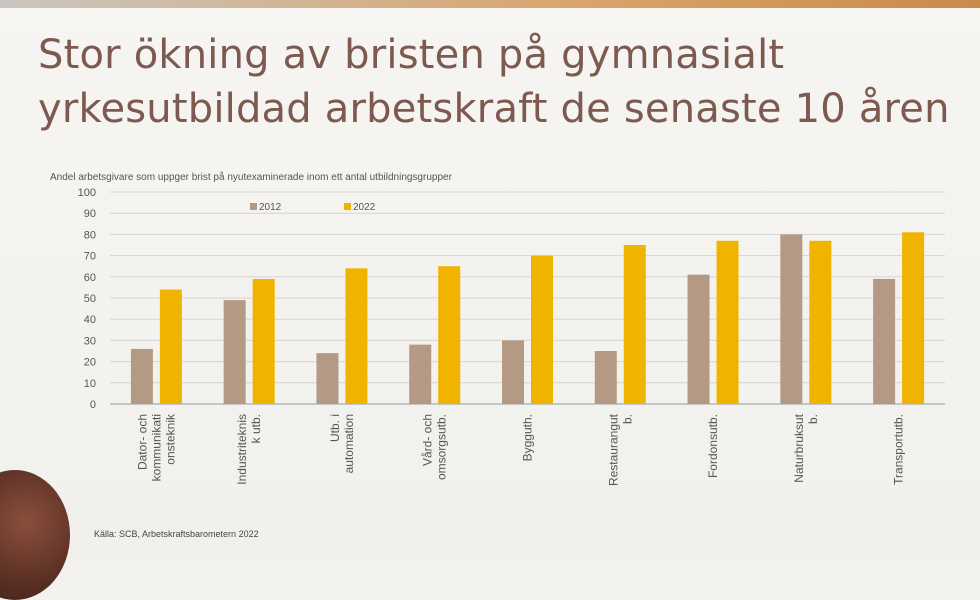  What do you see at coordinates (335, 428) in the screenshot?
I see `x-tick-label-line: Utb. i` at bounding box center [335, 428].